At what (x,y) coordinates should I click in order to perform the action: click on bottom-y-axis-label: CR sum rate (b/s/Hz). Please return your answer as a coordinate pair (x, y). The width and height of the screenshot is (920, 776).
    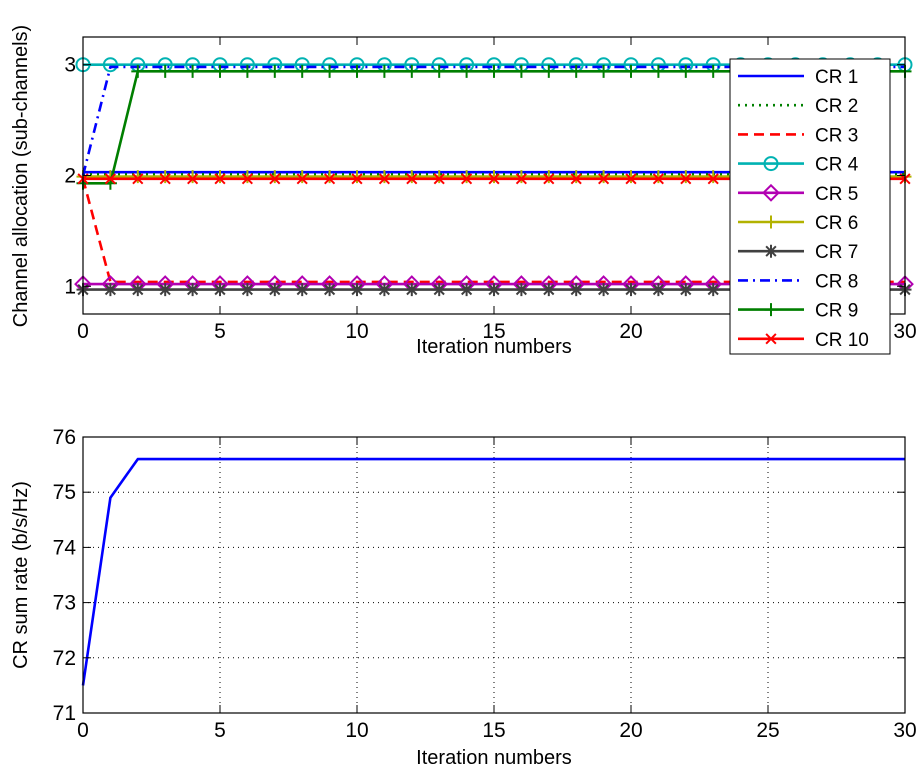
    Looking at the image, I should click on (21, 575).